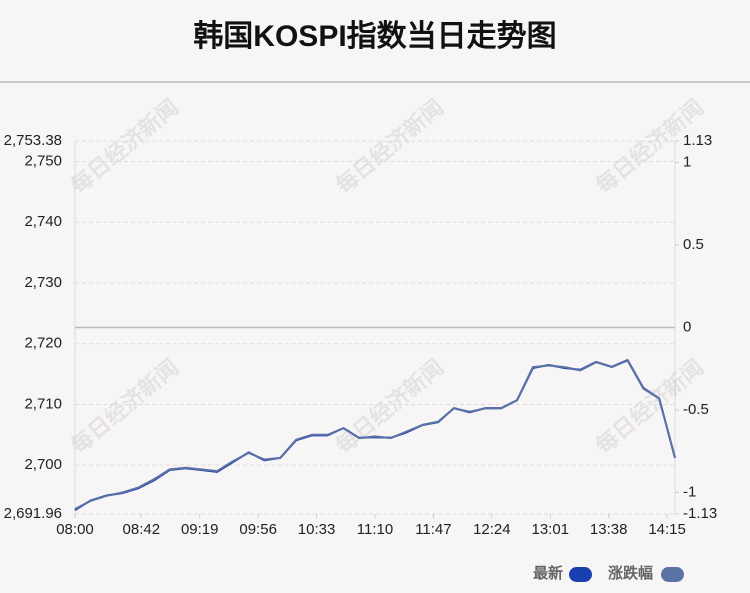  I want to click on y2-tick-label: 1.13, so click(697, 140).